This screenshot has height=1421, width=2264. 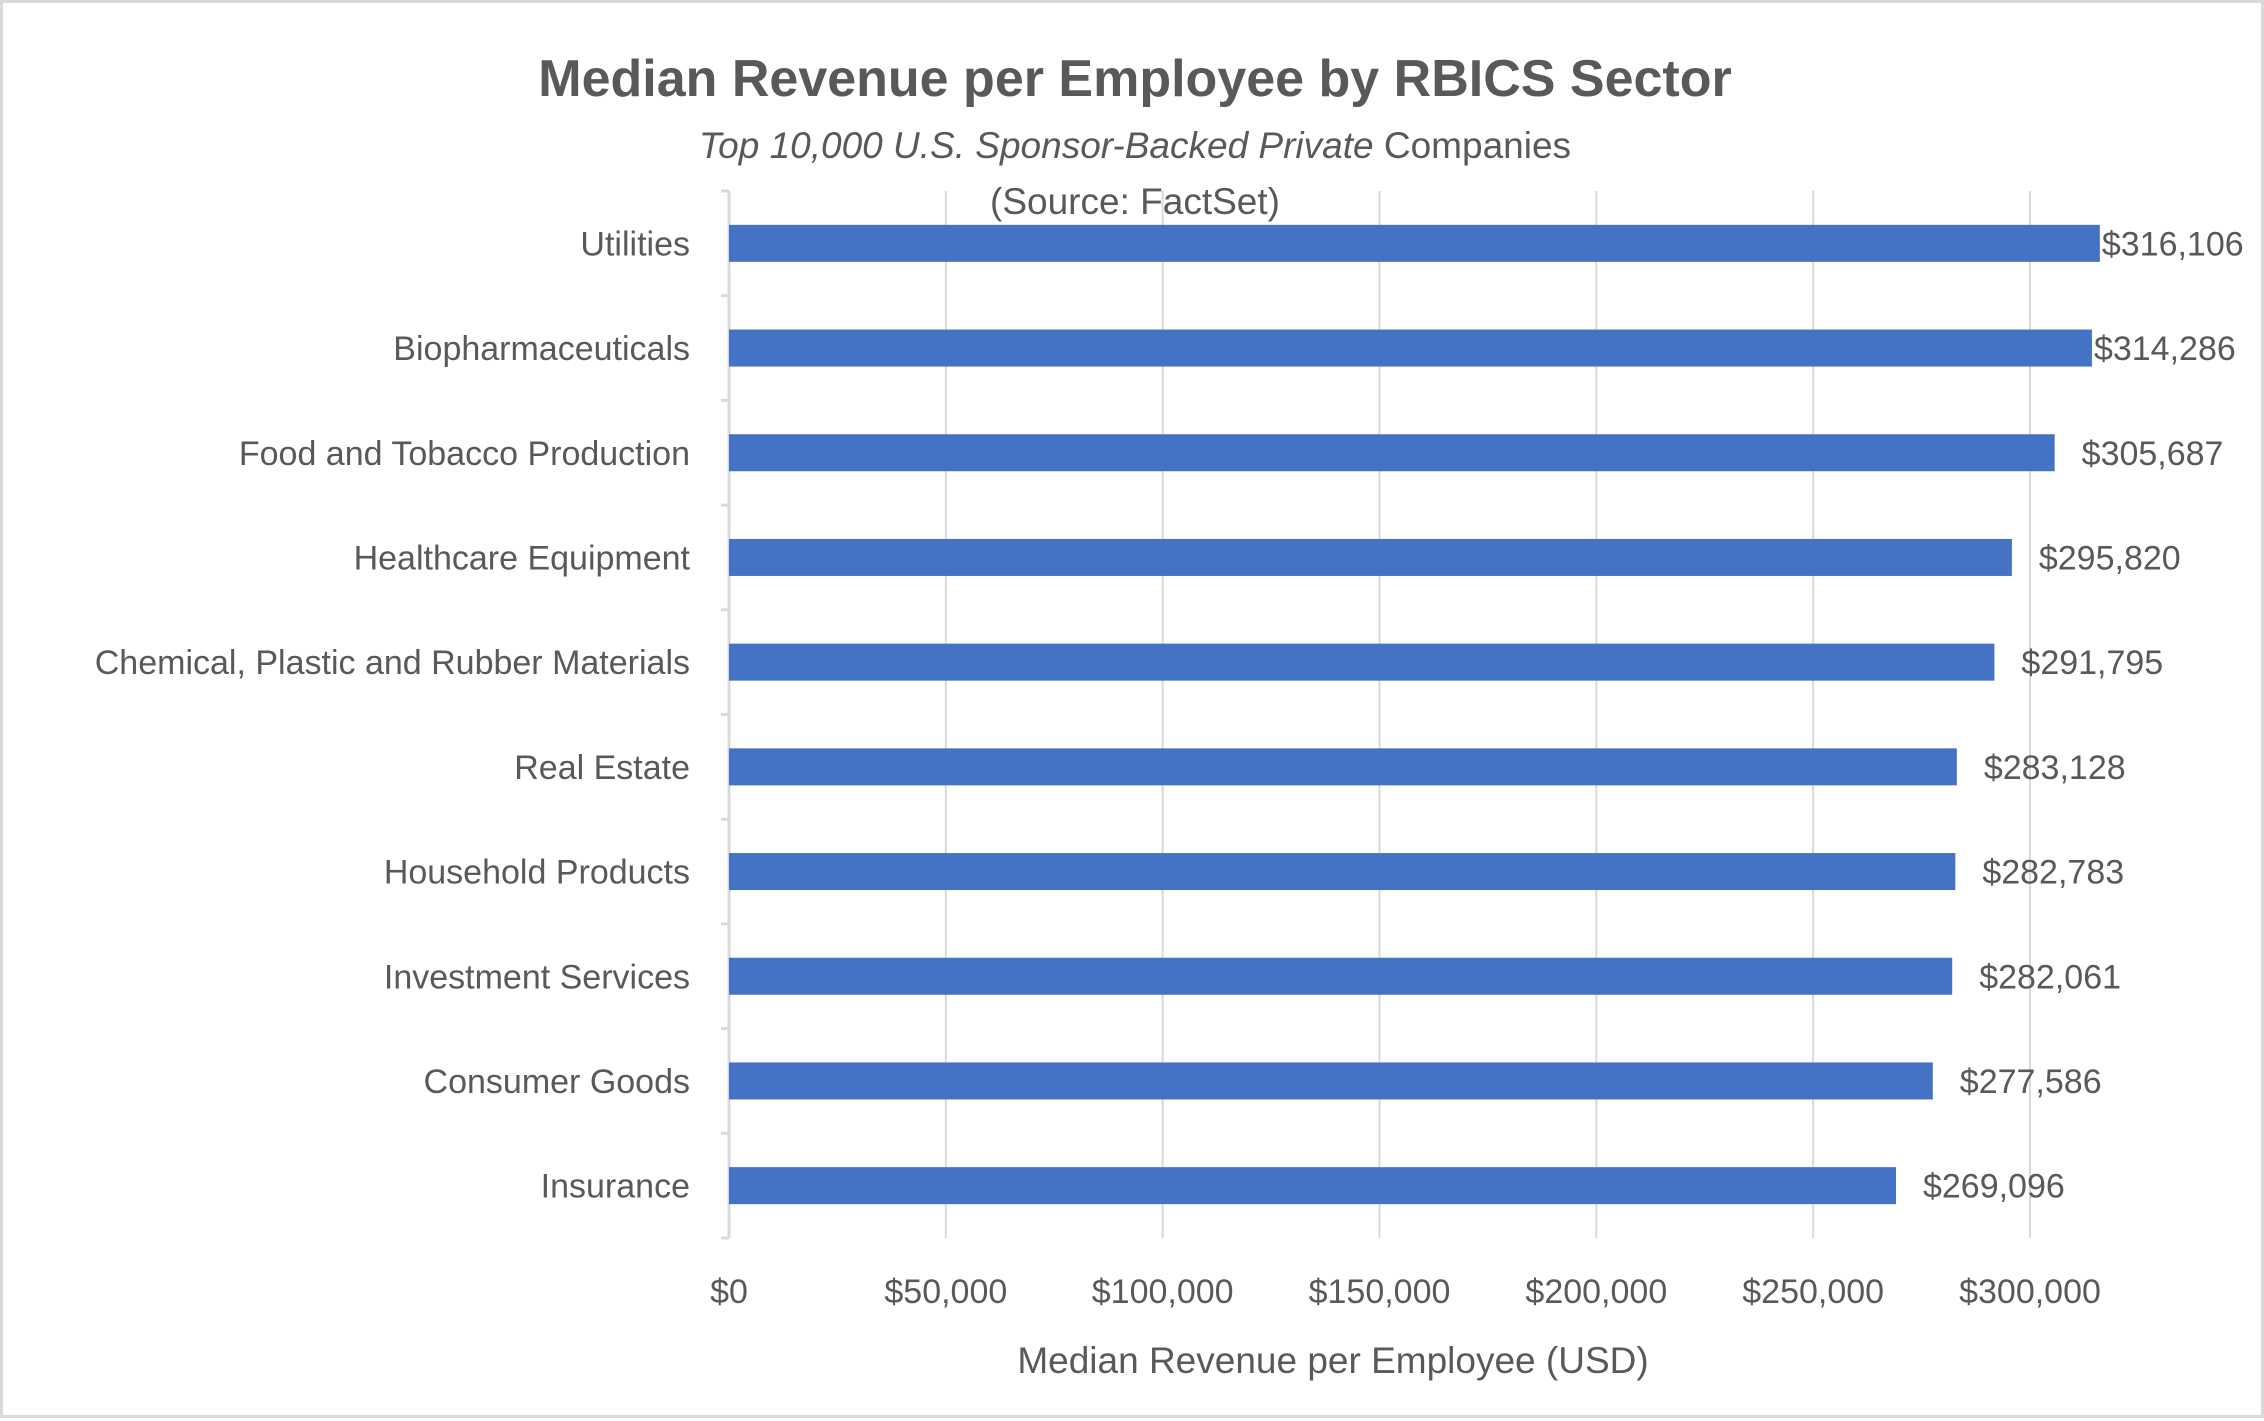 What do you see at coordinates (1596, 1292) in the screenshot?
I see `x-tick-label: $200,000` at bounding box center [1596, 1292].